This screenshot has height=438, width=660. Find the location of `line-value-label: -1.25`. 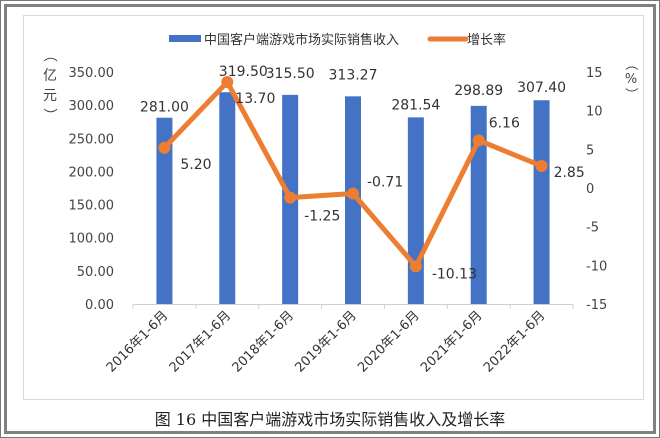

line-value-label: -1.25 is located at coordinates (322, 217).